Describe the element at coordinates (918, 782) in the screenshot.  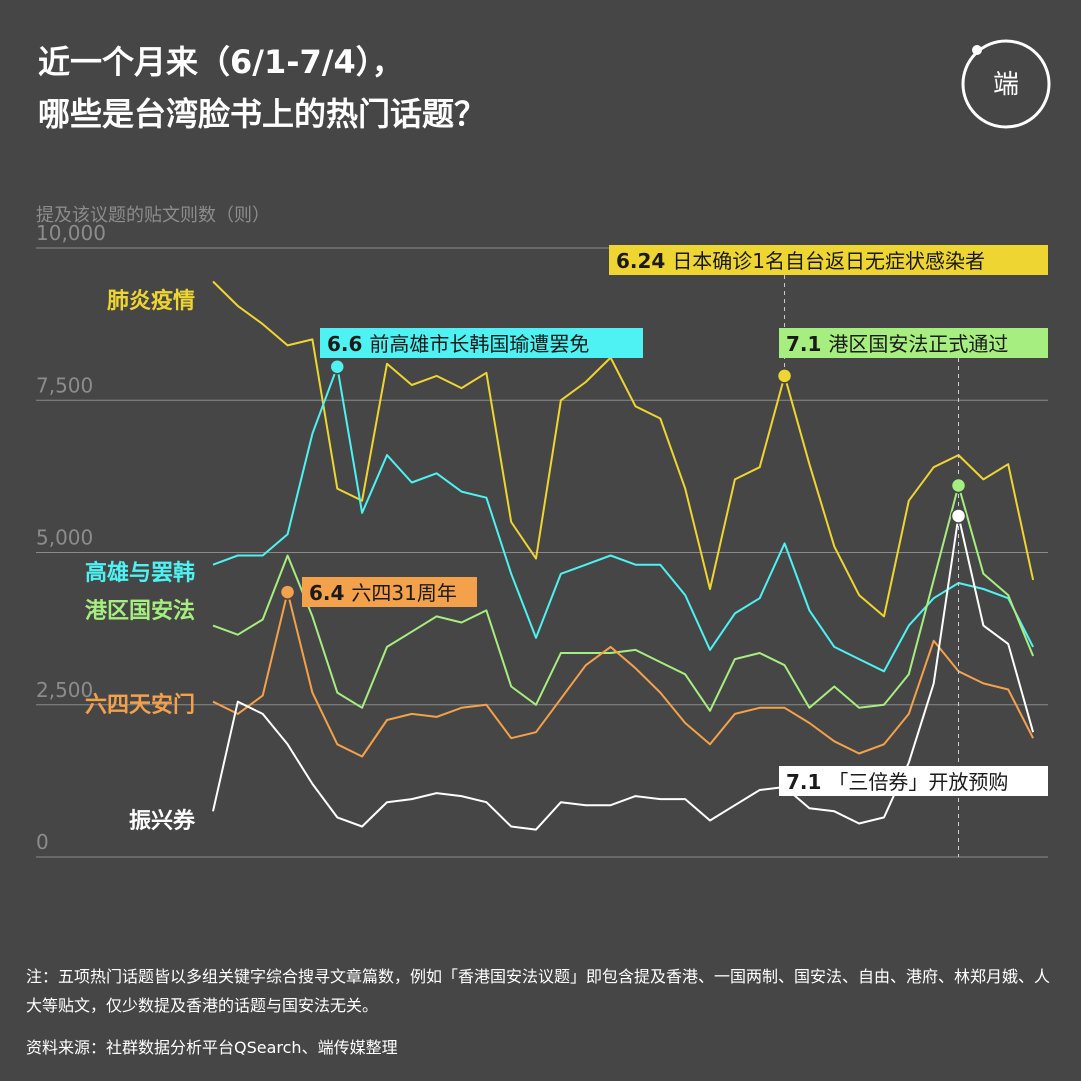
I see `callout-description: 「三倍券」开放预购` at that location.